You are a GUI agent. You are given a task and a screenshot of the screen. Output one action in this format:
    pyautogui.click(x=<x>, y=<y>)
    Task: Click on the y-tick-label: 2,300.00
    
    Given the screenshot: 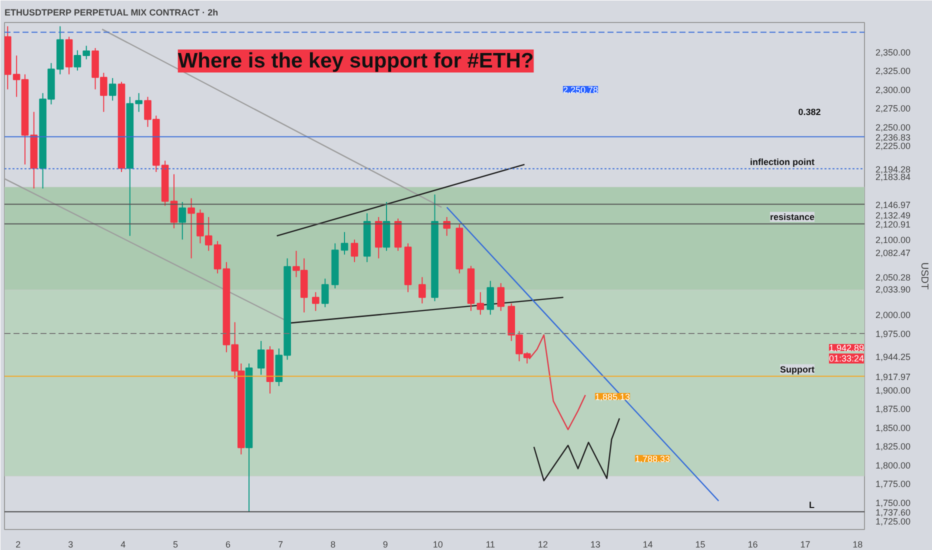 What is the action you would take?
    pyautogui.click(x=893, y=89)
    